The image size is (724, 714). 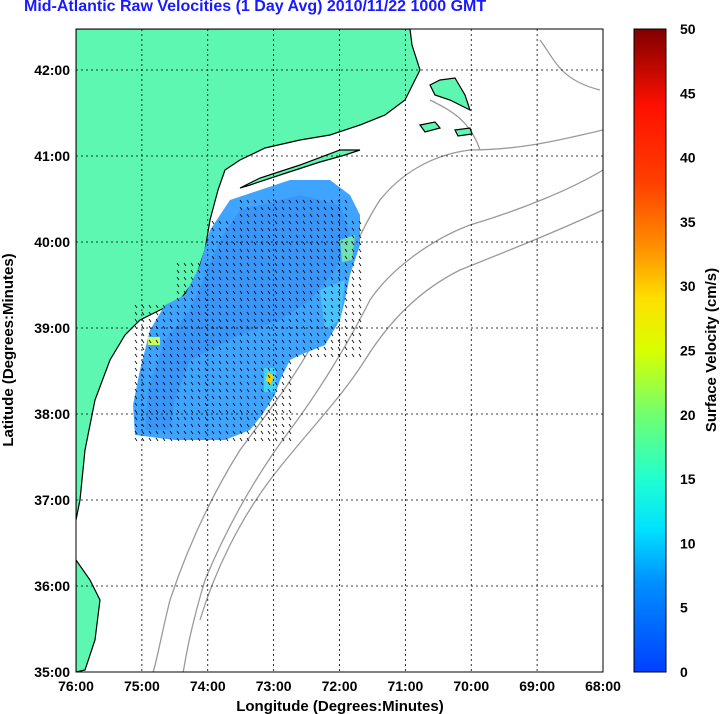 I want to click on colorbar-tick-label: 25, so click(x=688, y=351).